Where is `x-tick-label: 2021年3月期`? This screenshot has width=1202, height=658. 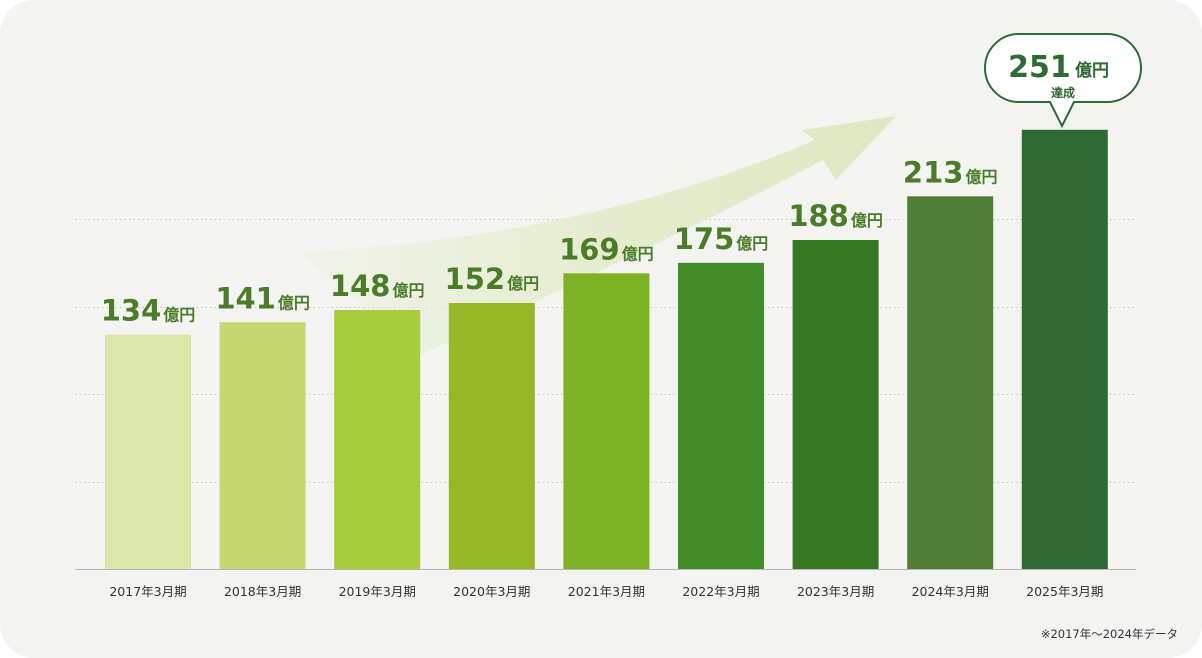 x-tick-label: 2021年3月期 is located at coordinates (606, 591).